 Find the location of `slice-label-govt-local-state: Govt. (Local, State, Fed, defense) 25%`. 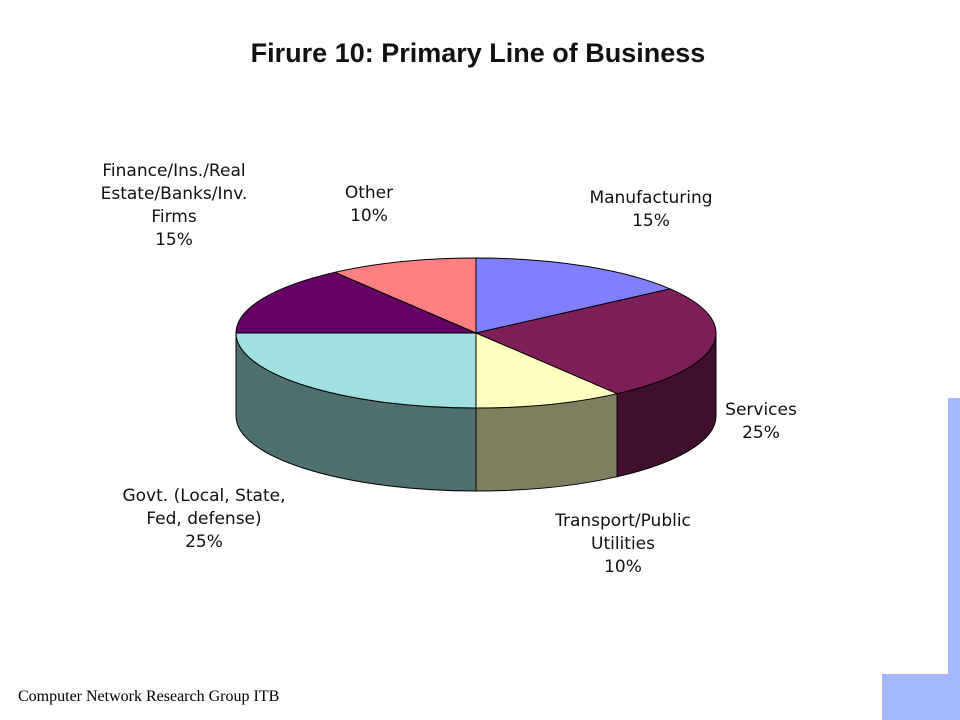

slice-label-govt-local-state: Govt. (Local, State, Fed, defense) 25% is located at coordinates (203, 519).